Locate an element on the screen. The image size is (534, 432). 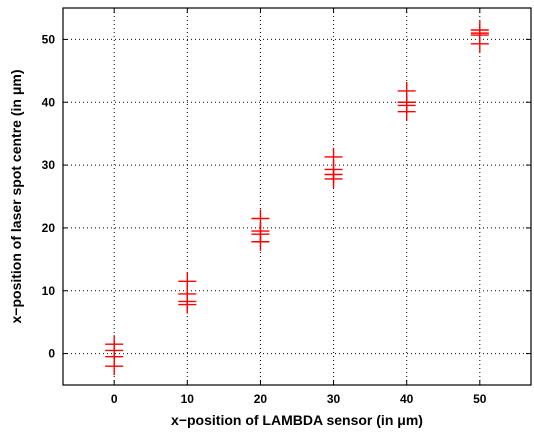
x-axis-label: x−position of LAMBDA sensor (in μm) is located at coordinates (297, 420).